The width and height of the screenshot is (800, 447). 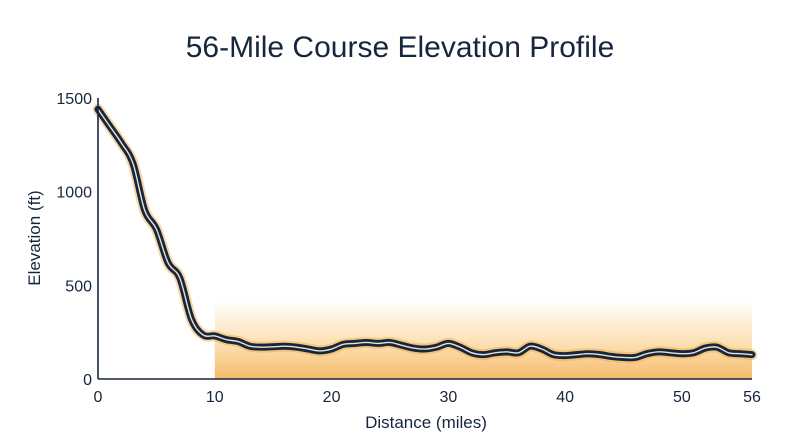 What do you see at coordinates (400, 47) in the screenshot?
I see `chart-title: 56-Mile Course Elevation Profile` at bounding box center [400, 47].